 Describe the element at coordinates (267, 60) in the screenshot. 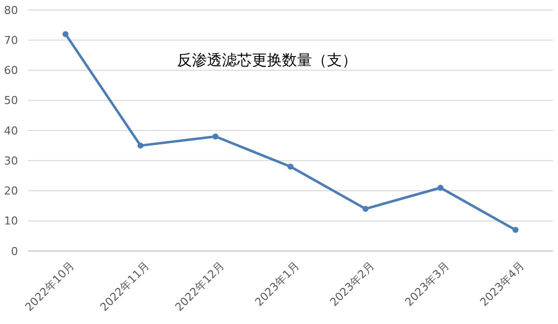

I see `text: 反渗透滤芯更换数量（支）` at that location.